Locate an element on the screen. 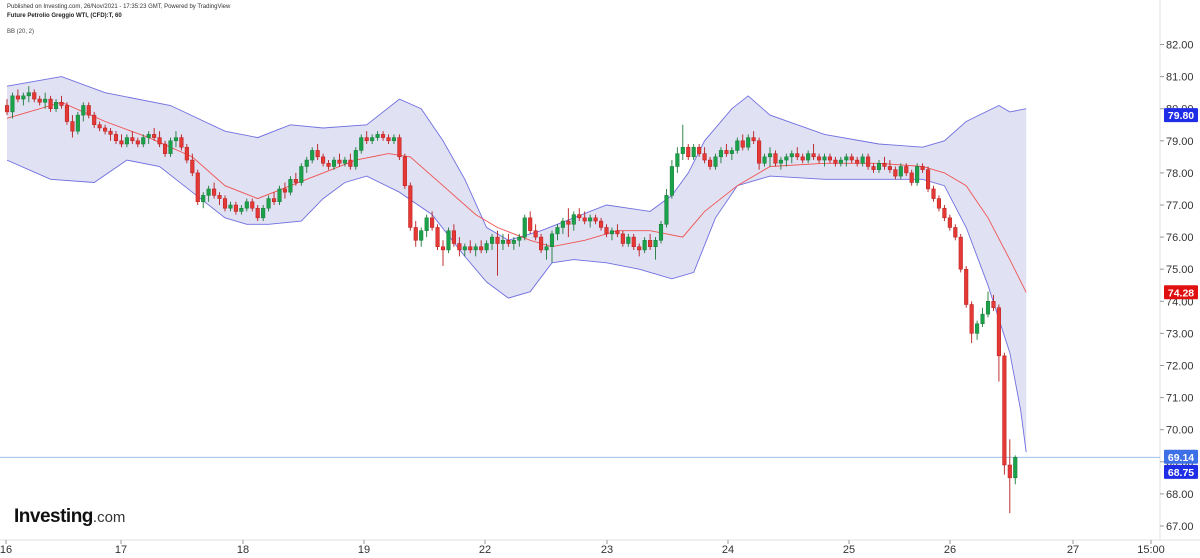 This screenshot has height=558, width=1200. logo-suffix: .com is located at coordinates (109, 517).